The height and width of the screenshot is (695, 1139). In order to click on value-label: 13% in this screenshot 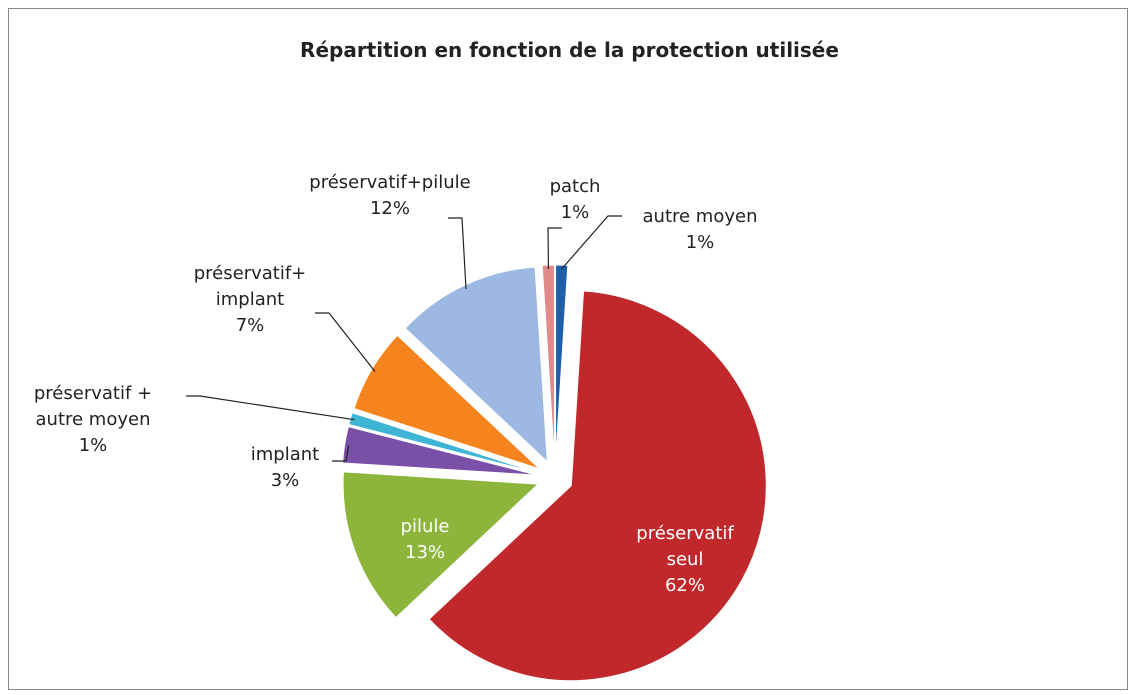, I will do `click(425, 552)`.